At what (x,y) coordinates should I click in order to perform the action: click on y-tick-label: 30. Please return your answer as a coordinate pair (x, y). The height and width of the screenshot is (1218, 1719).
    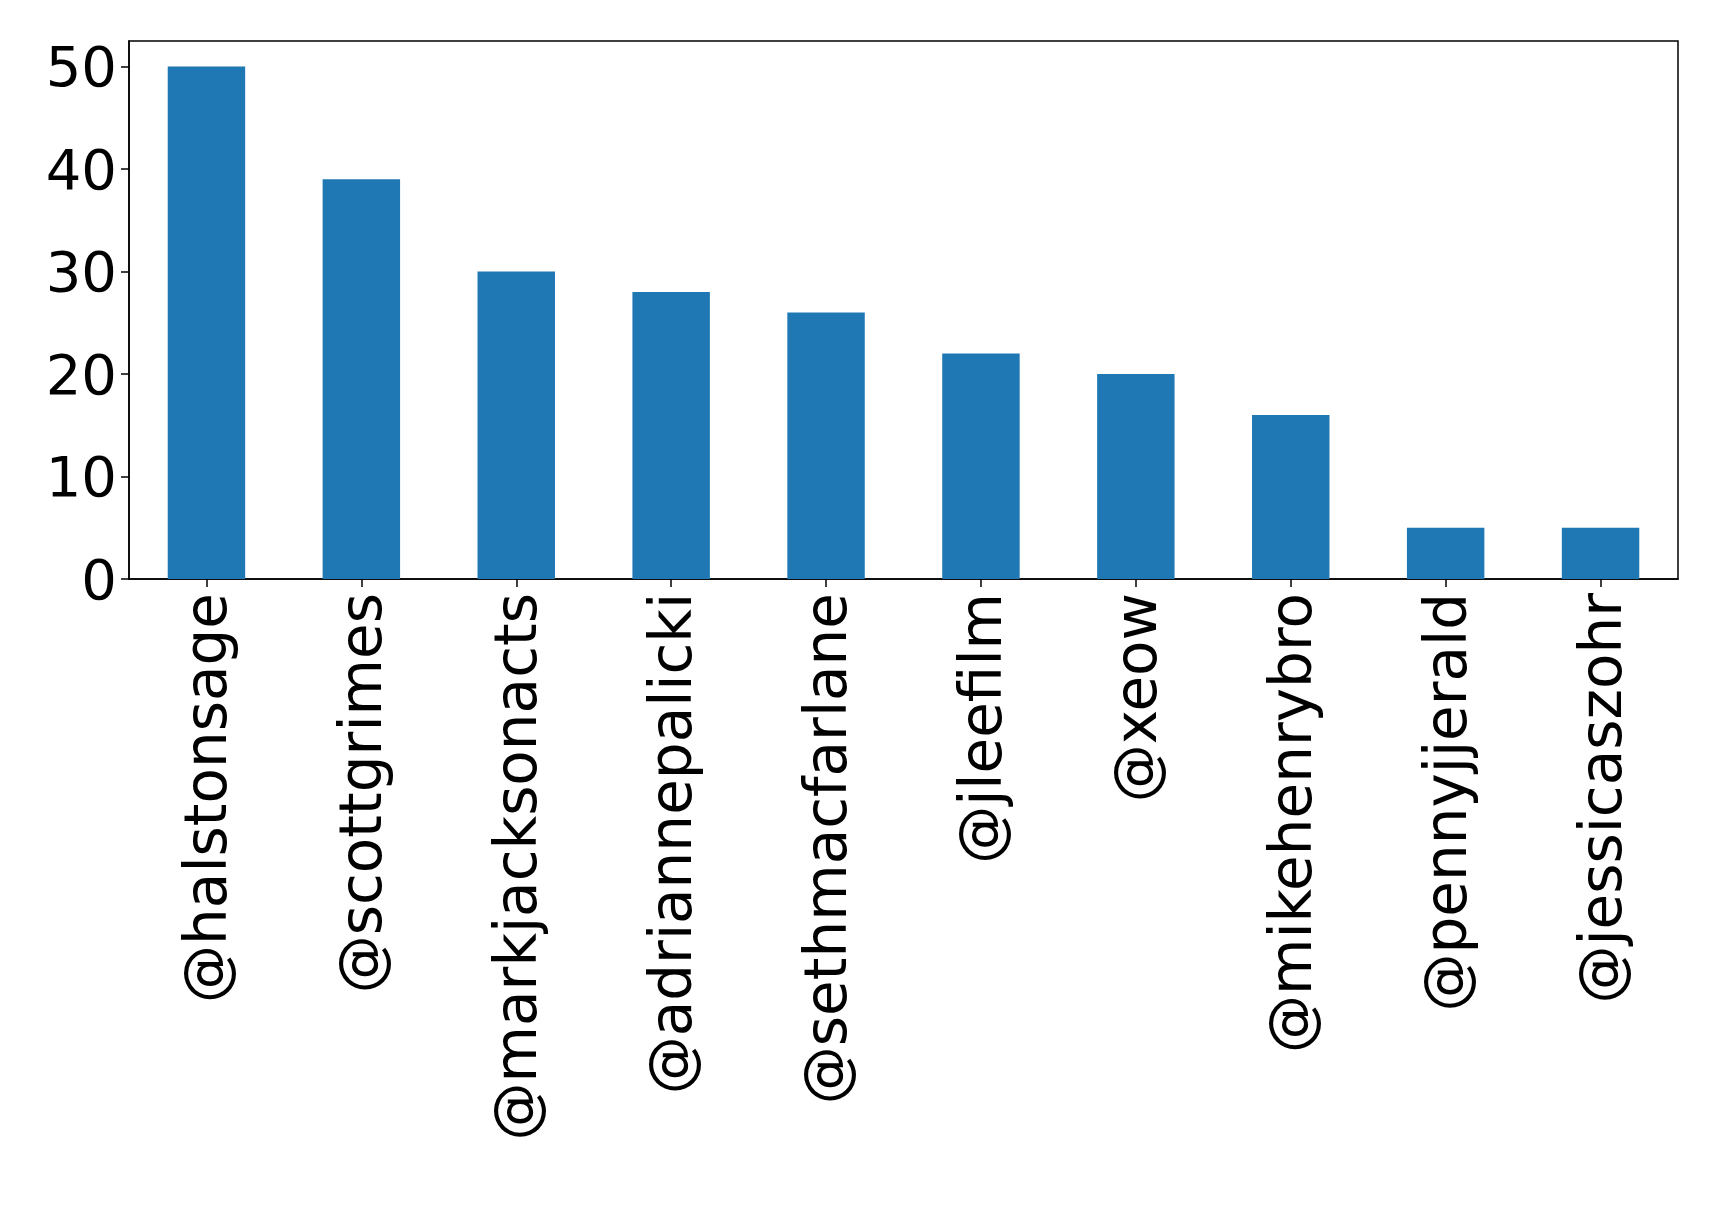
    Looking at the image, I should click on (81, 272).